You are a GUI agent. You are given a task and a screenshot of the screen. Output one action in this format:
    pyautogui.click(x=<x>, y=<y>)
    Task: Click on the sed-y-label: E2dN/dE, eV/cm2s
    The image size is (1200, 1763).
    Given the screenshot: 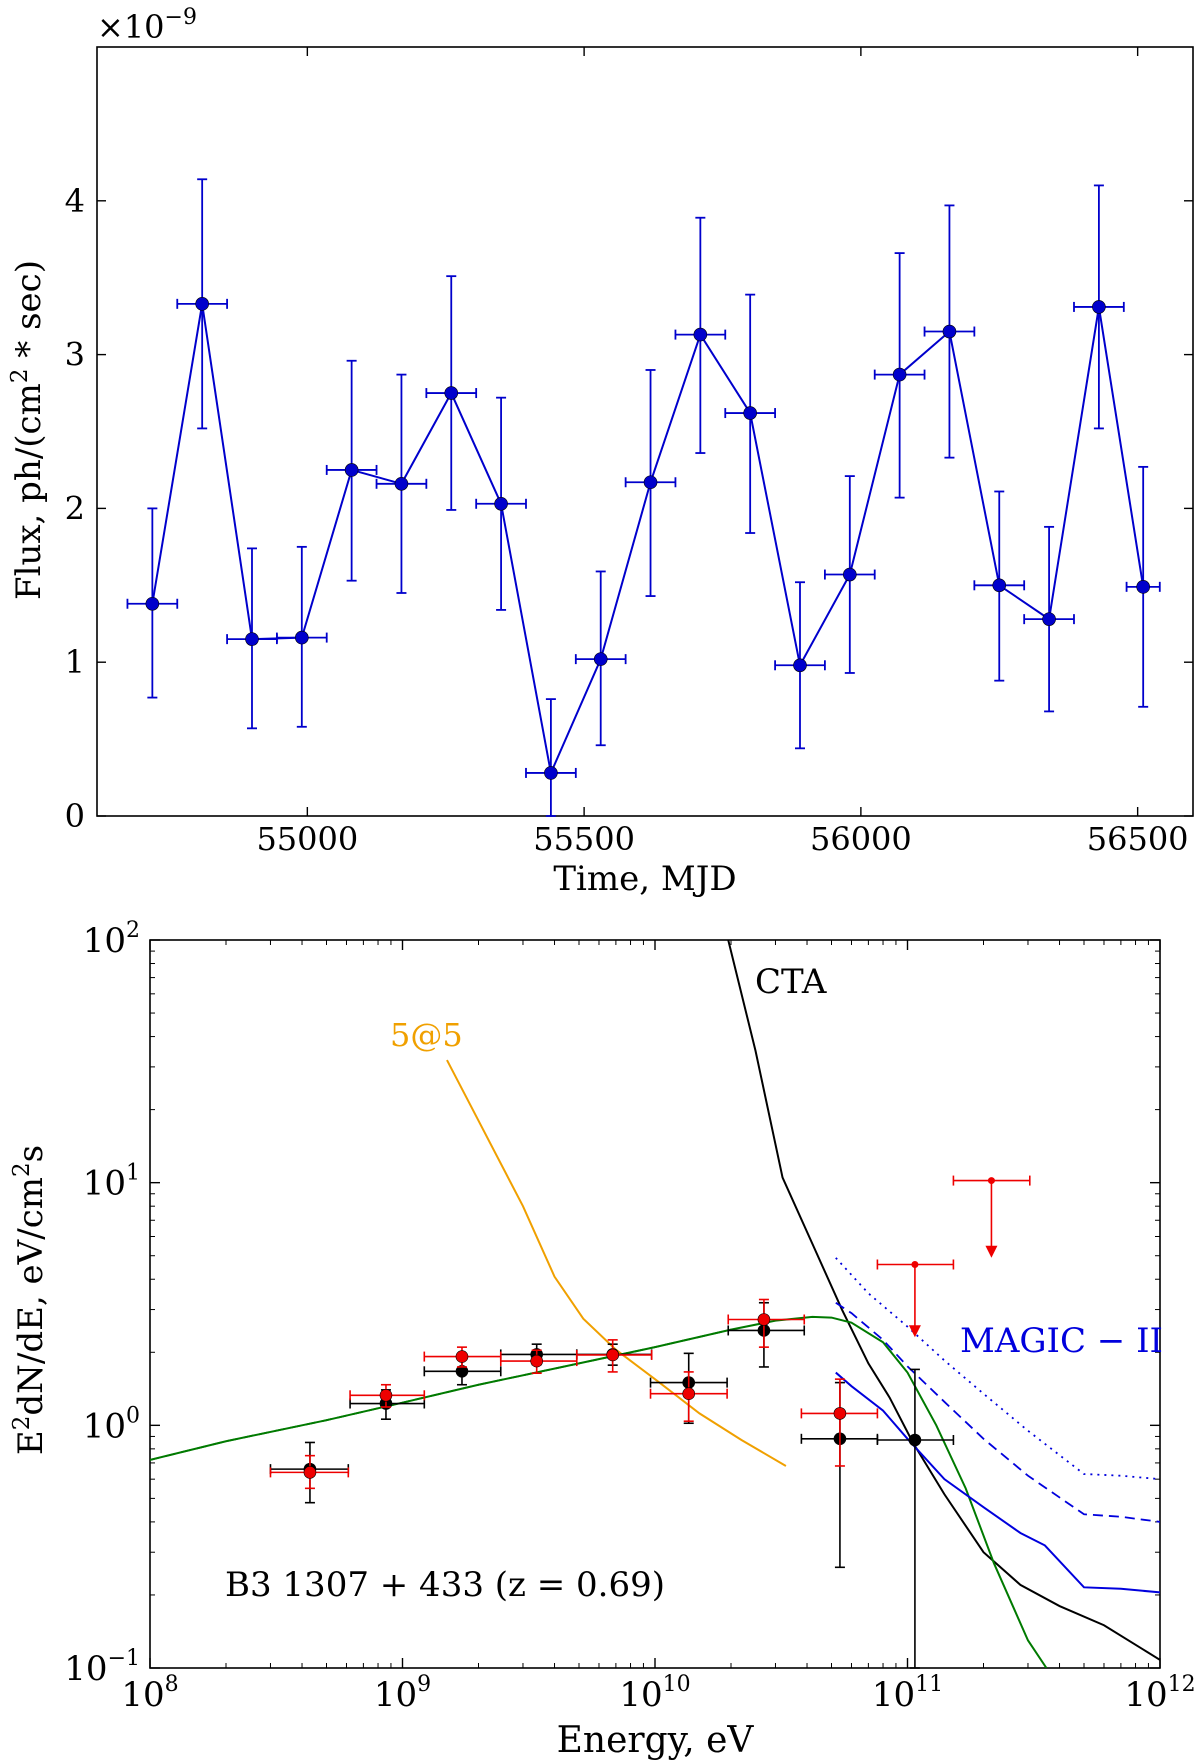 What is the action you would take?
    pyautogui.click(x=30, y=1300)
    